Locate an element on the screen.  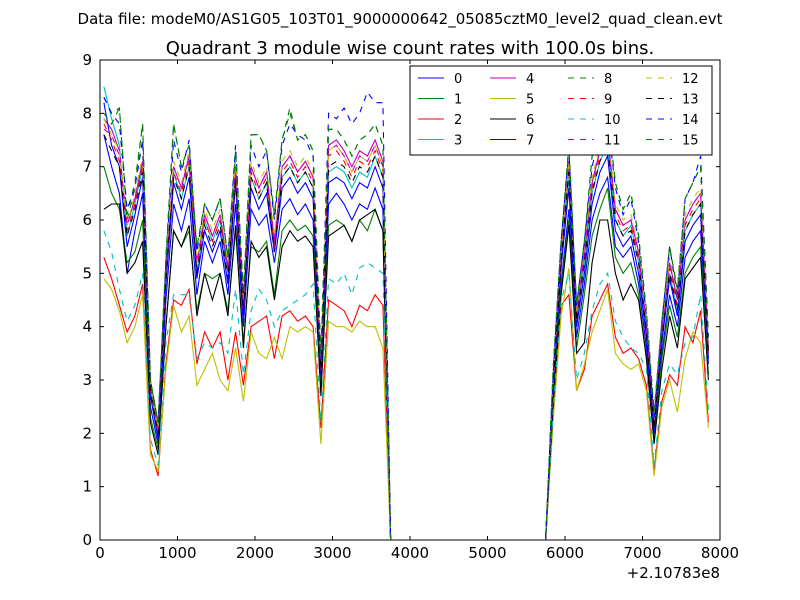
legend-entry-8: 8 is located at coordinates (590, 79).